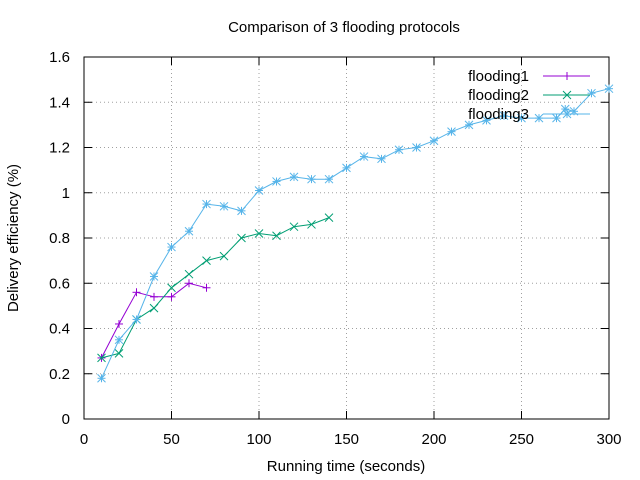 This screenshot has width=640, height=480. I want to click on x-tick-label: 300, so click(608, 439).